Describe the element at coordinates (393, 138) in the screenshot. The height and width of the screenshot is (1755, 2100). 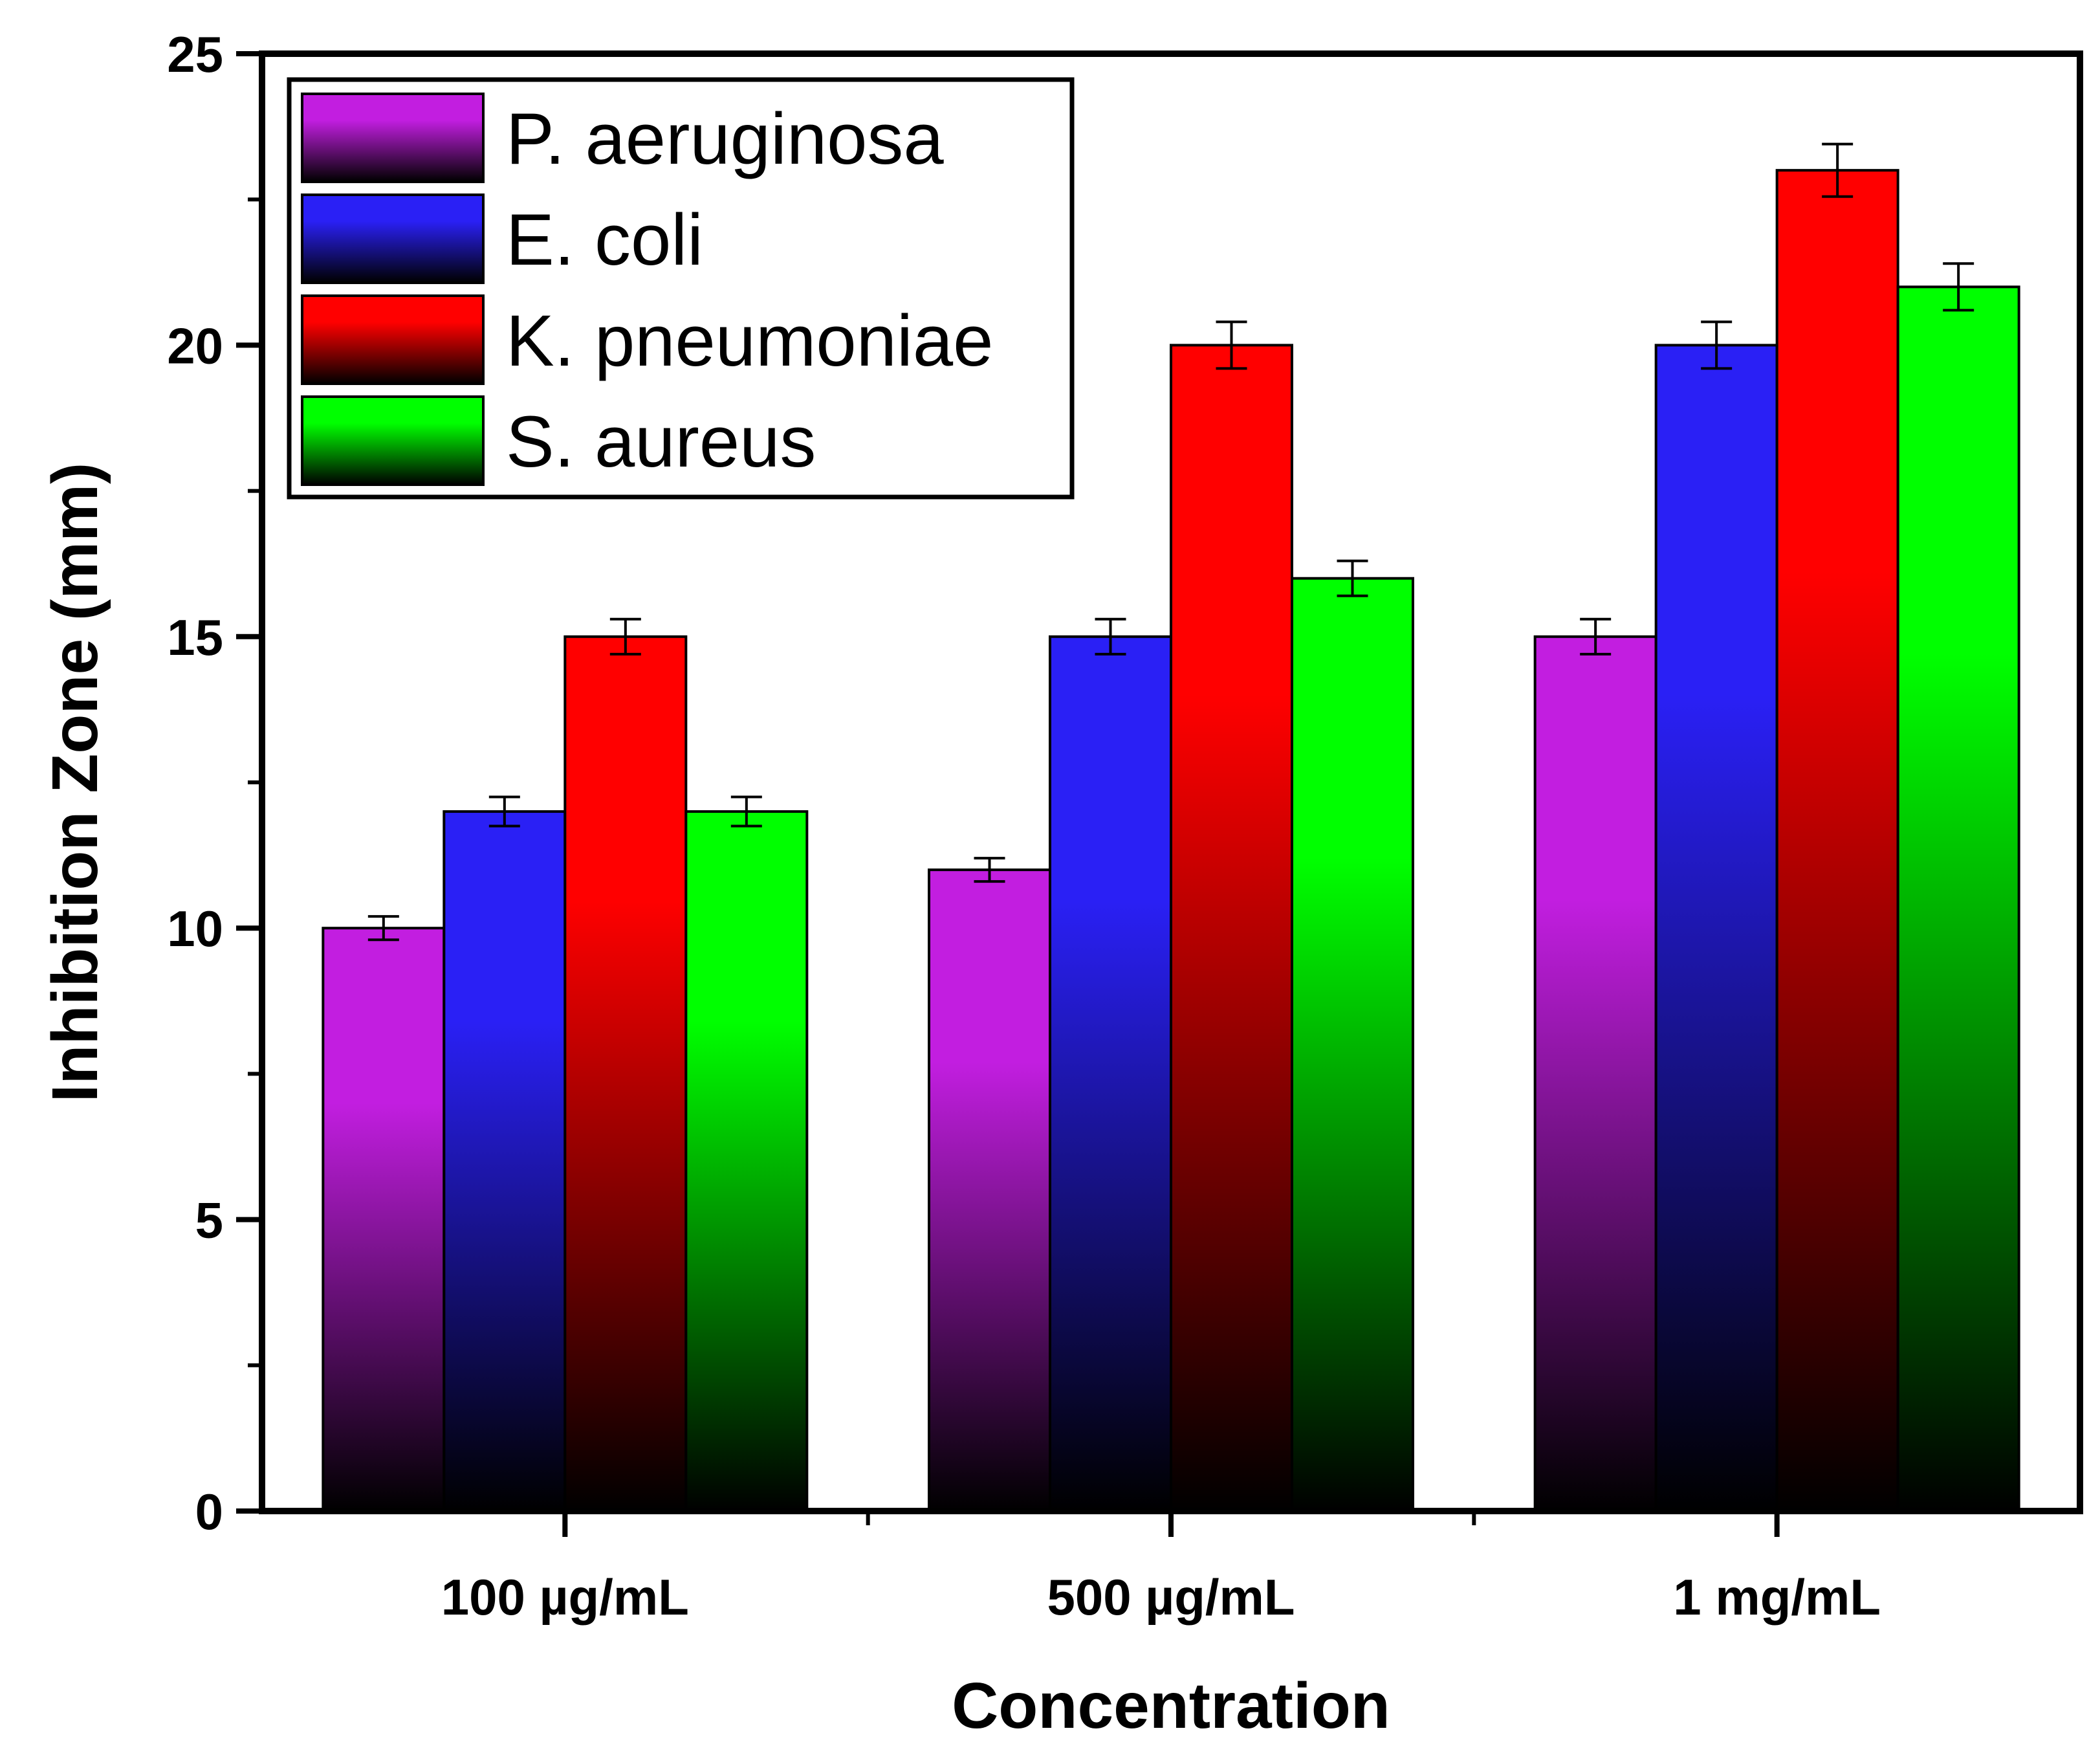
I see `legend-swatch-p-aeruginosa` at that location.